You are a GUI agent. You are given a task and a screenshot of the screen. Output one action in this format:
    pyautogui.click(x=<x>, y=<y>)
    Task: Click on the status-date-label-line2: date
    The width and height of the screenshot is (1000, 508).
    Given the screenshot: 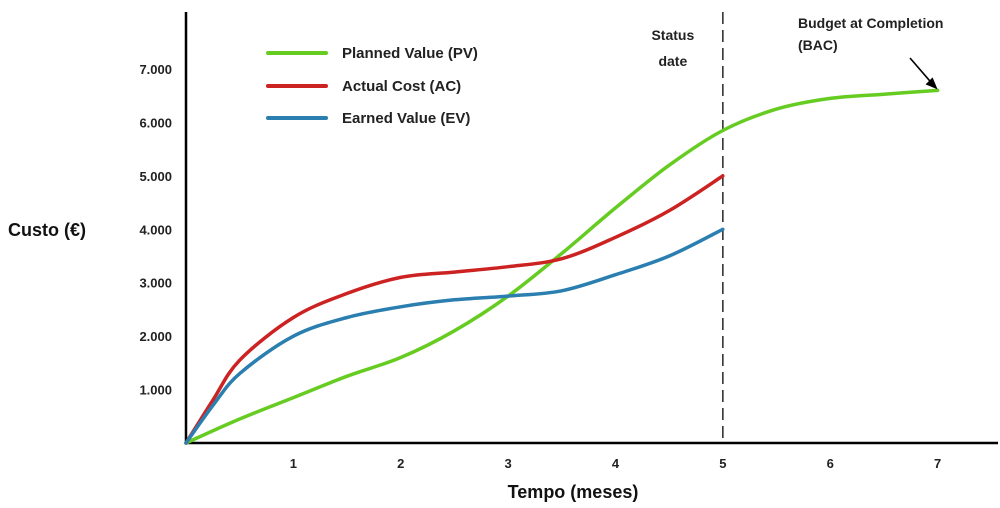 What is the action you would take?
    pyautogui.click(x=672, y=61)
    